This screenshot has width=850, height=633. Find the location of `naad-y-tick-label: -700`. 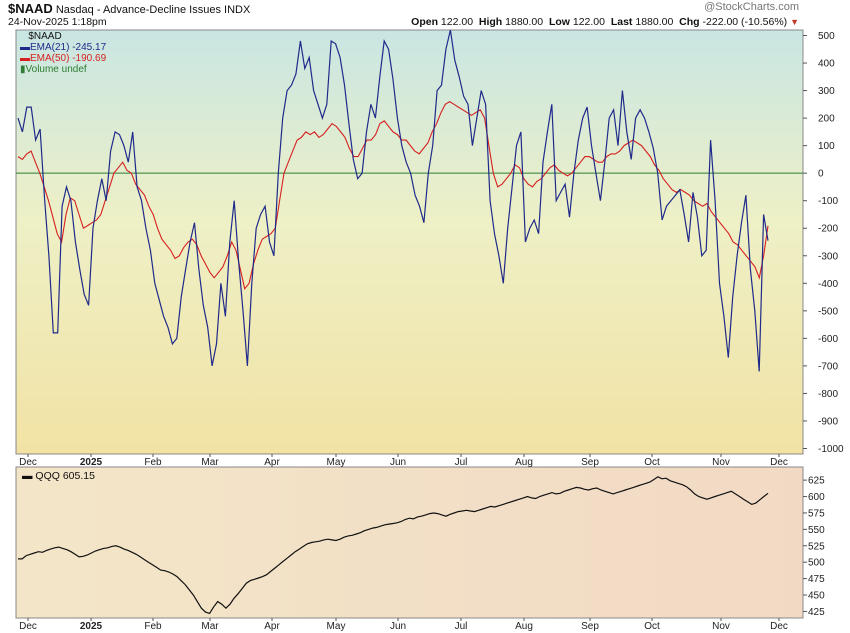

naad-y-tick-label: -700 is located at coordinates (828, 366).